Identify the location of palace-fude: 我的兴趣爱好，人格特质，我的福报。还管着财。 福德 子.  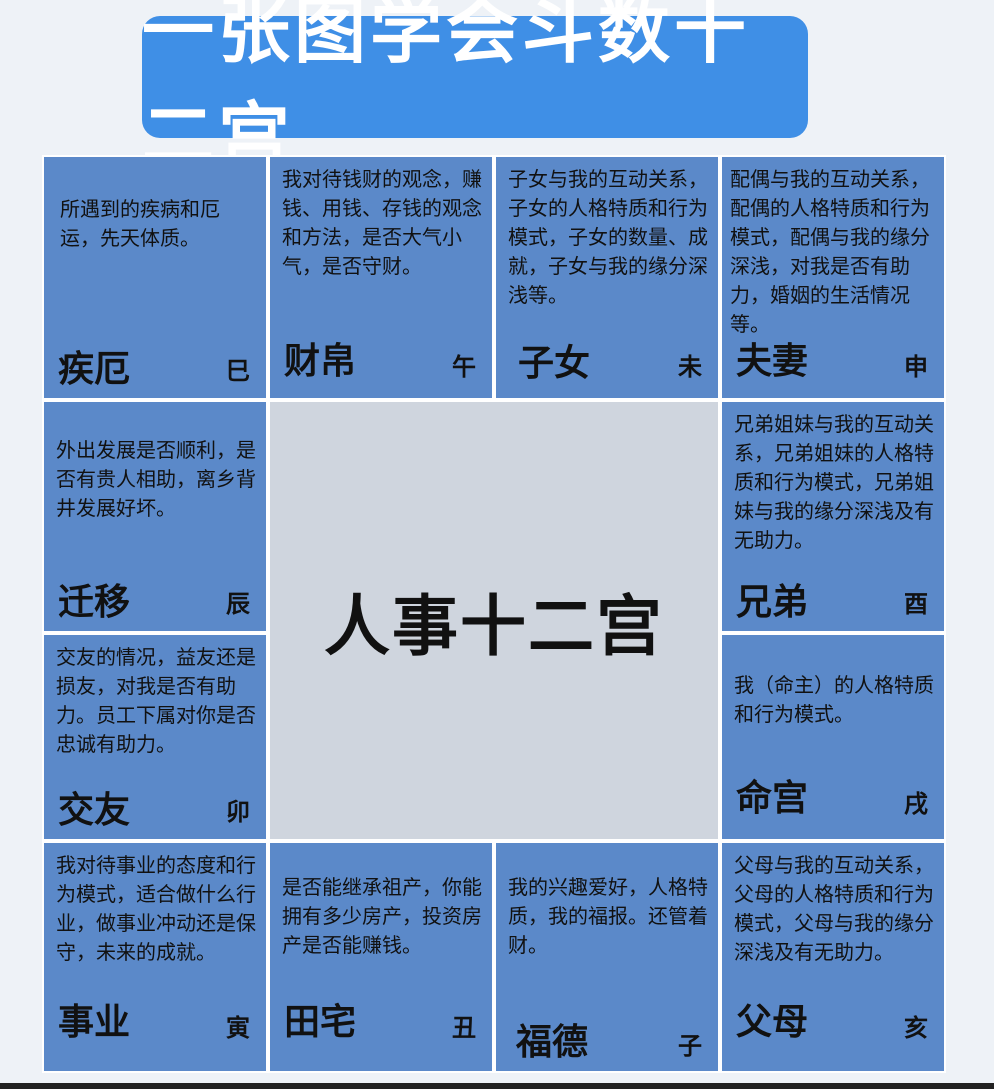
(607, 957).